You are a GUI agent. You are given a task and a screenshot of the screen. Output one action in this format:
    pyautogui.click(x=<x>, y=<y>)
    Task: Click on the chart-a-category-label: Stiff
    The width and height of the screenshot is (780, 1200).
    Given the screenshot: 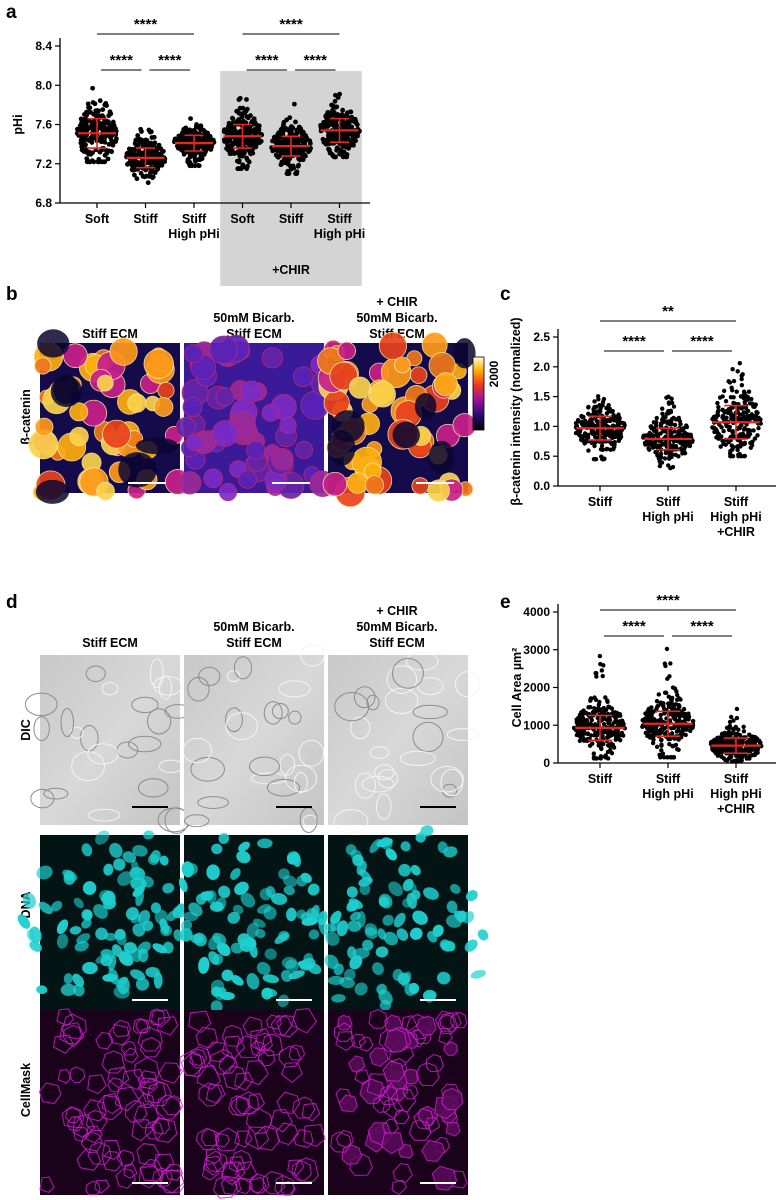 What is the action you would take?
    pyautogui.click(x=145, y=219)
    